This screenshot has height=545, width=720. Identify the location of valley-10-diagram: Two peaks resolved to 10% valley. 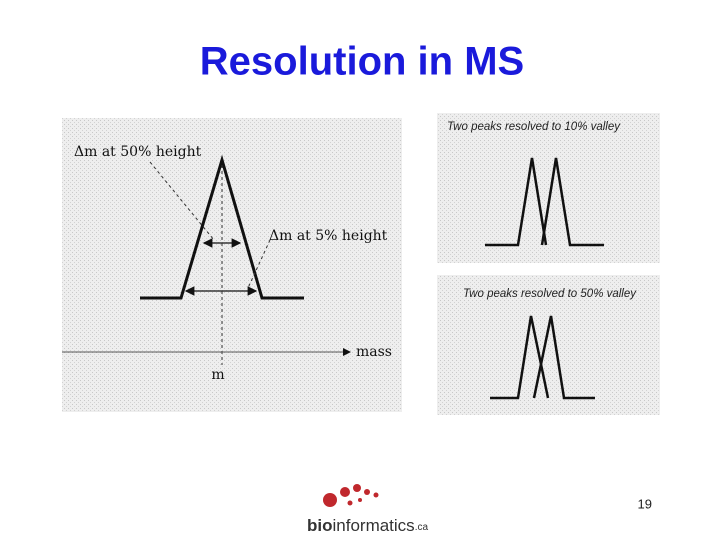
(548, 188).